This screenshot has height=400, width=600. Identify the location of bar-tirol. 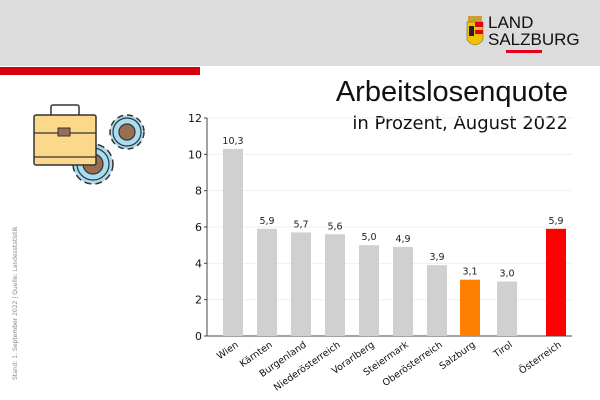
(507, 308).